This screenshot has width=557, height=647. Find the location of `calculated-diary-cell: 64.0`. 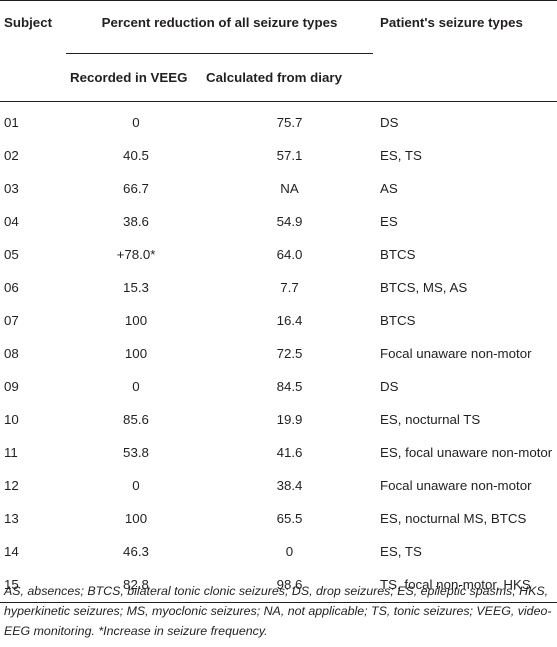

calculated-diary-cell: 64.0 is located at coordinates (289, 254).